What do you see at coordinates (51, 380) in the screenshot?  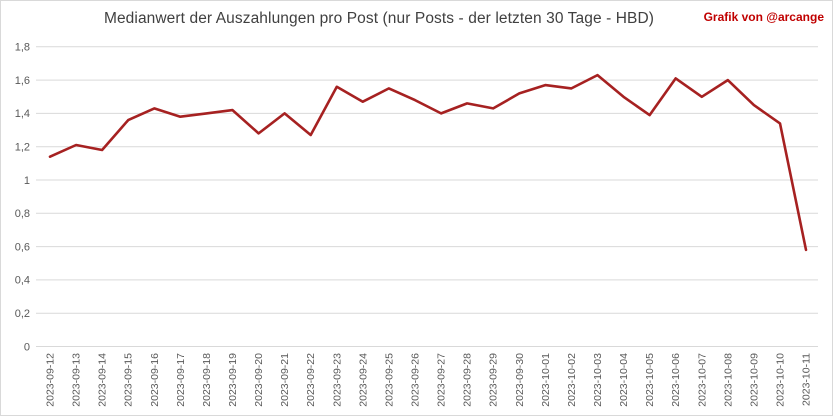 I see `x-tick-label: 2023-09-12` at bounding box center [51, 380].